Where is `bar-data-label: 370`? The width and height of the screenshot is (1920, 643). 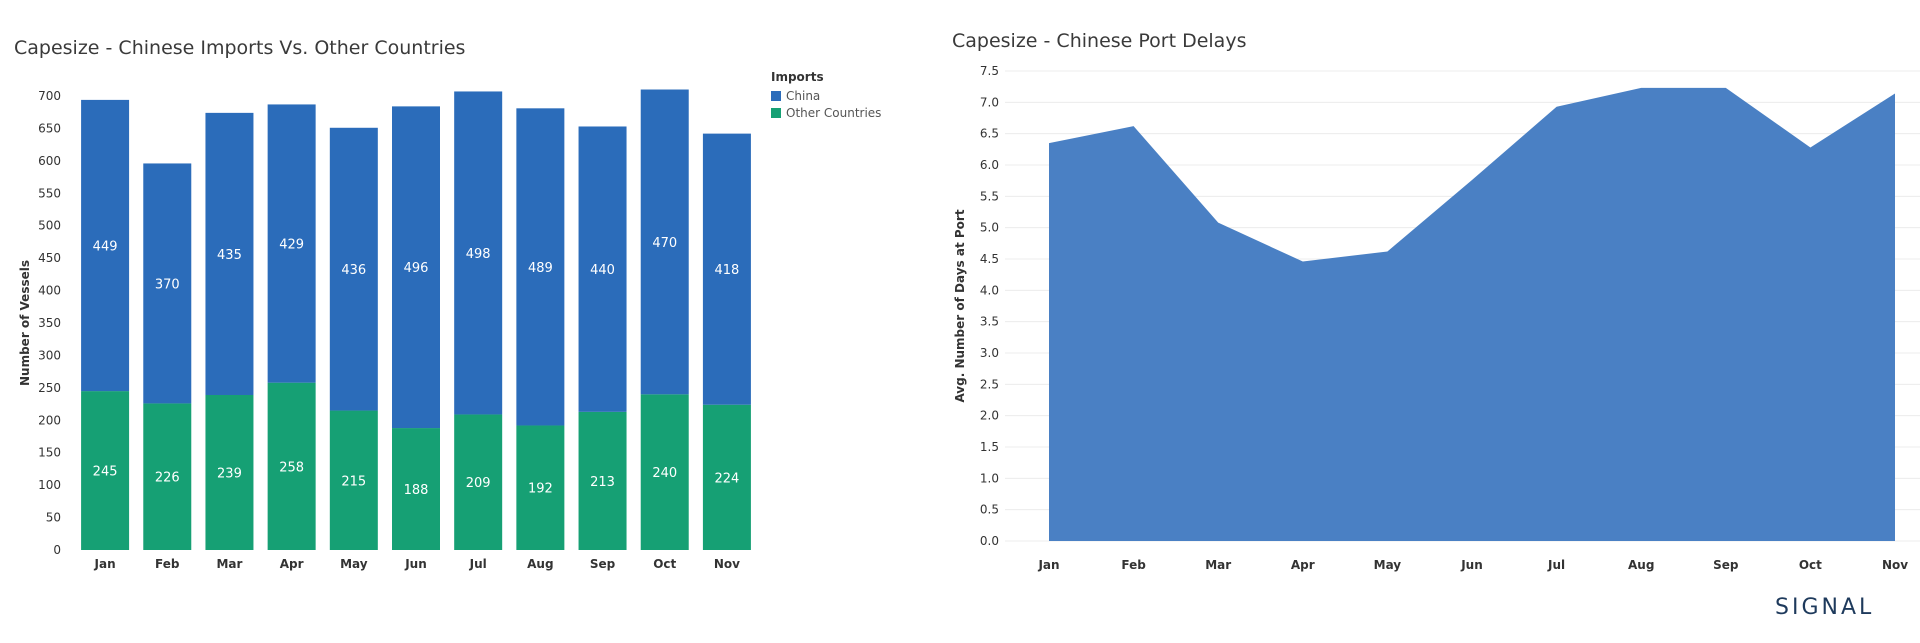 bar-data-label: 370 is located at coordinates (167, 284).